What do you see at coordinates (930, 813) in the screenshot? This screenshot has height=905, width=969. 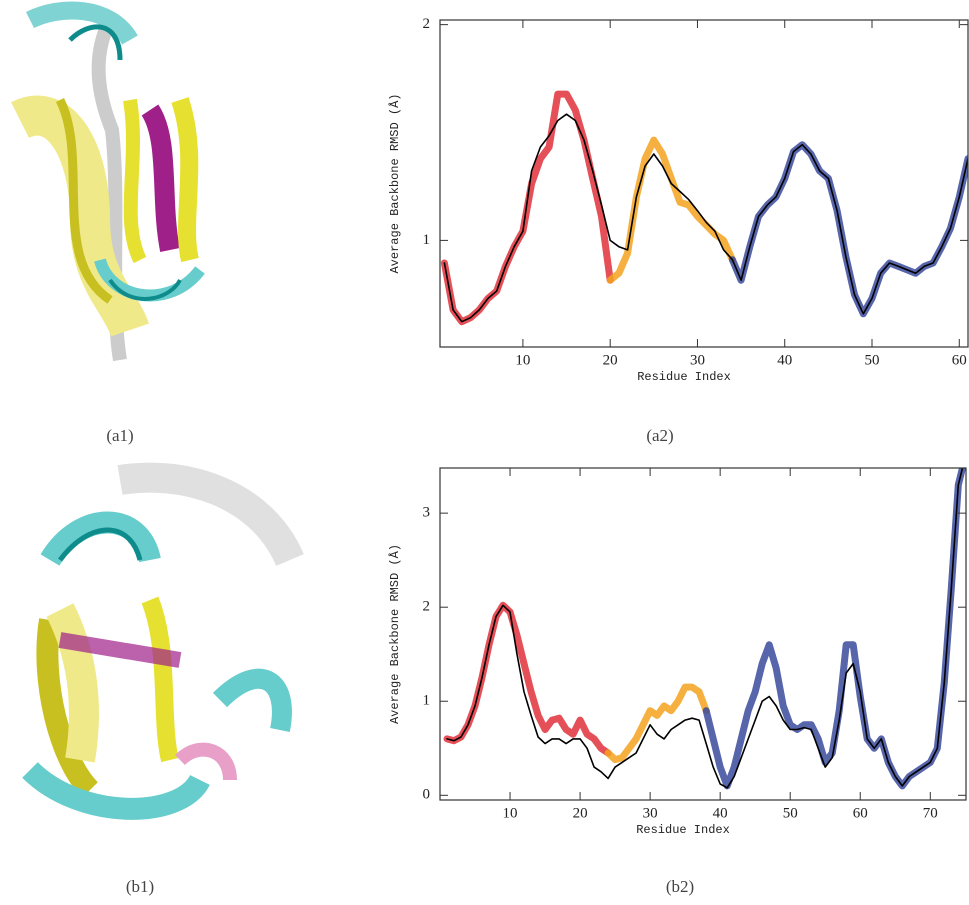 I see `x-tick-label: 70` at bounding box center [930, 813].